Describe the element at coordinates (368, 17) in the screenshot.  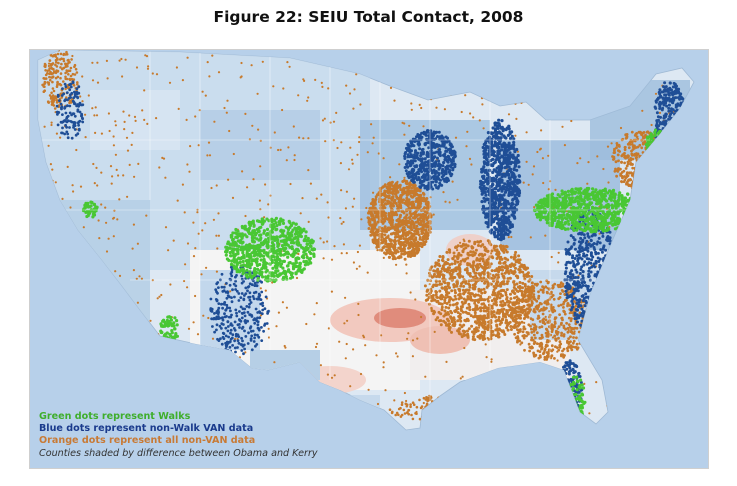
I see `figure-title: Figure 22: SEIU Total Contact, 2008` at that location.